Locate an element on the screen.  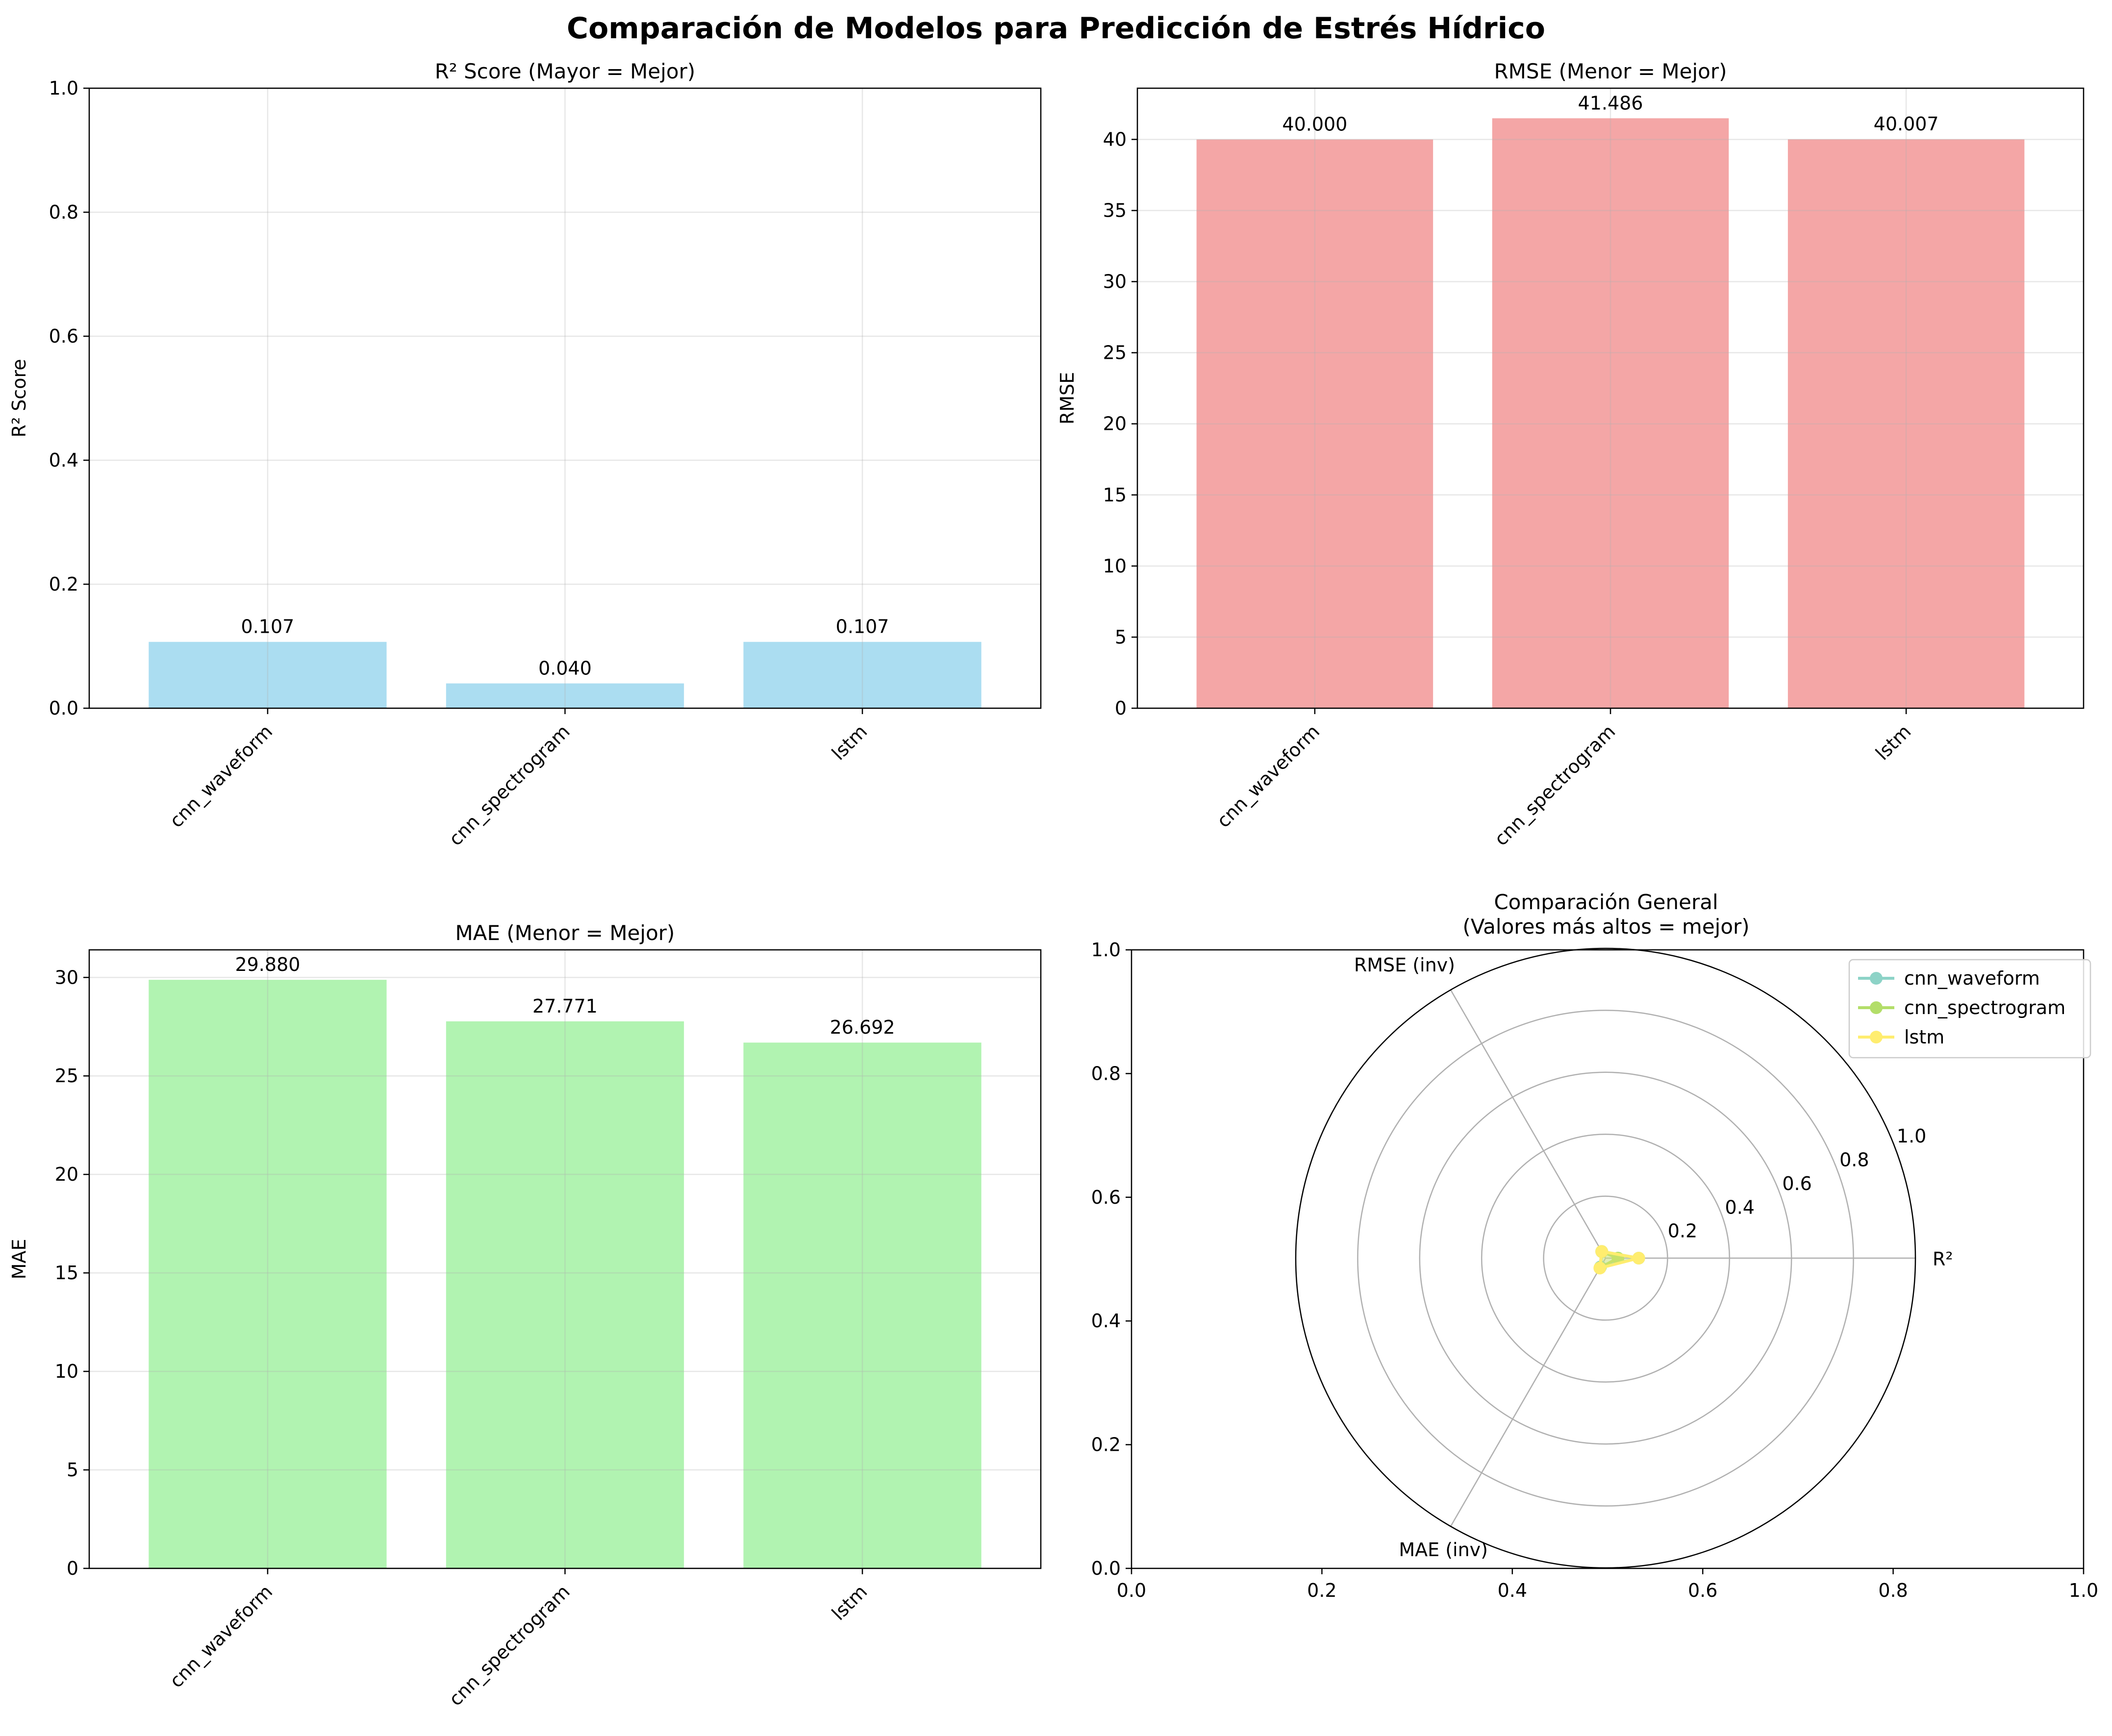
x-tick-label: 0.8 is located at coordinates (1893, 1590).